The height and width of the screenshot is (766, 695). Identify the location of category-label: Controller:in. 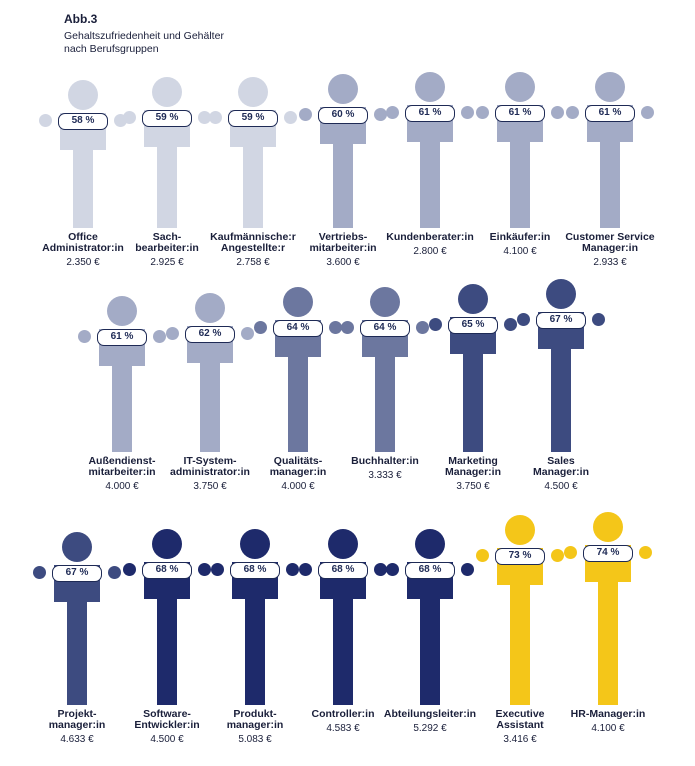
(343, 714).